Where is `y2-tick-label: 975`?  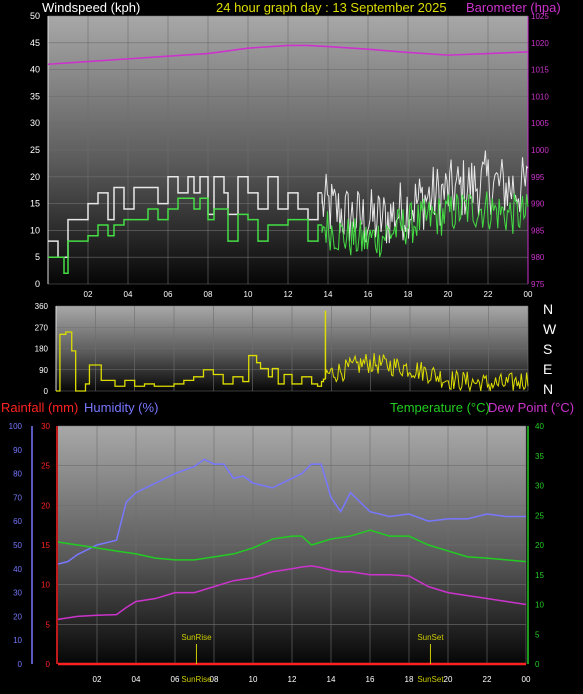 y2-tick-label: 975 is located at coordinates (538, 284).